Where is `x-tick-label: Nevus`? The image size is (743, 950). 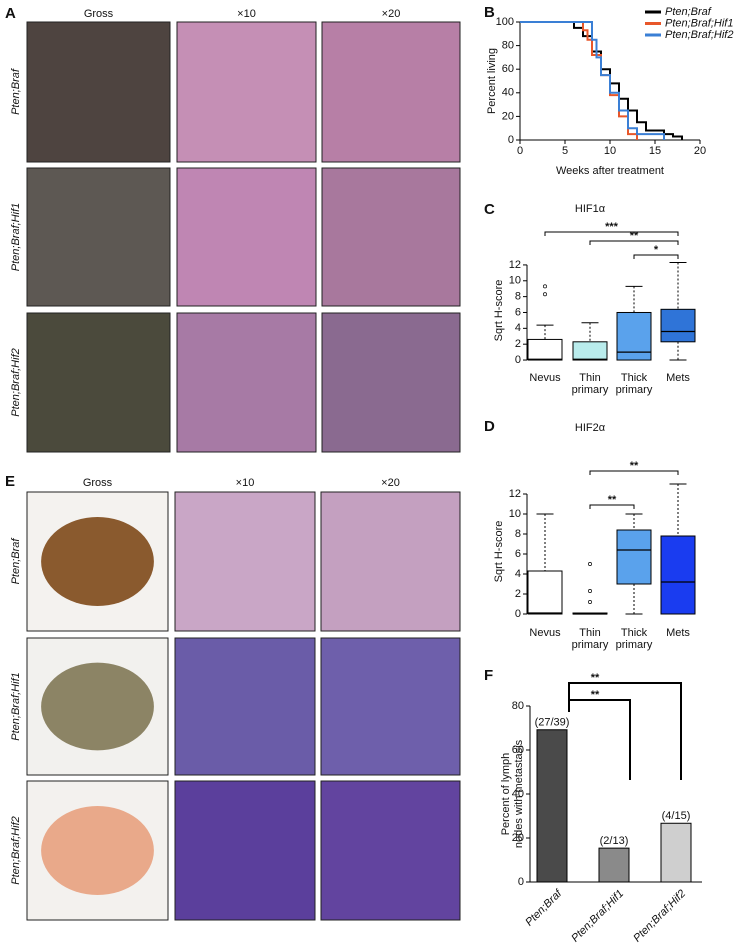
x-tick-label: Nevus is located at coordinates (545, 378).